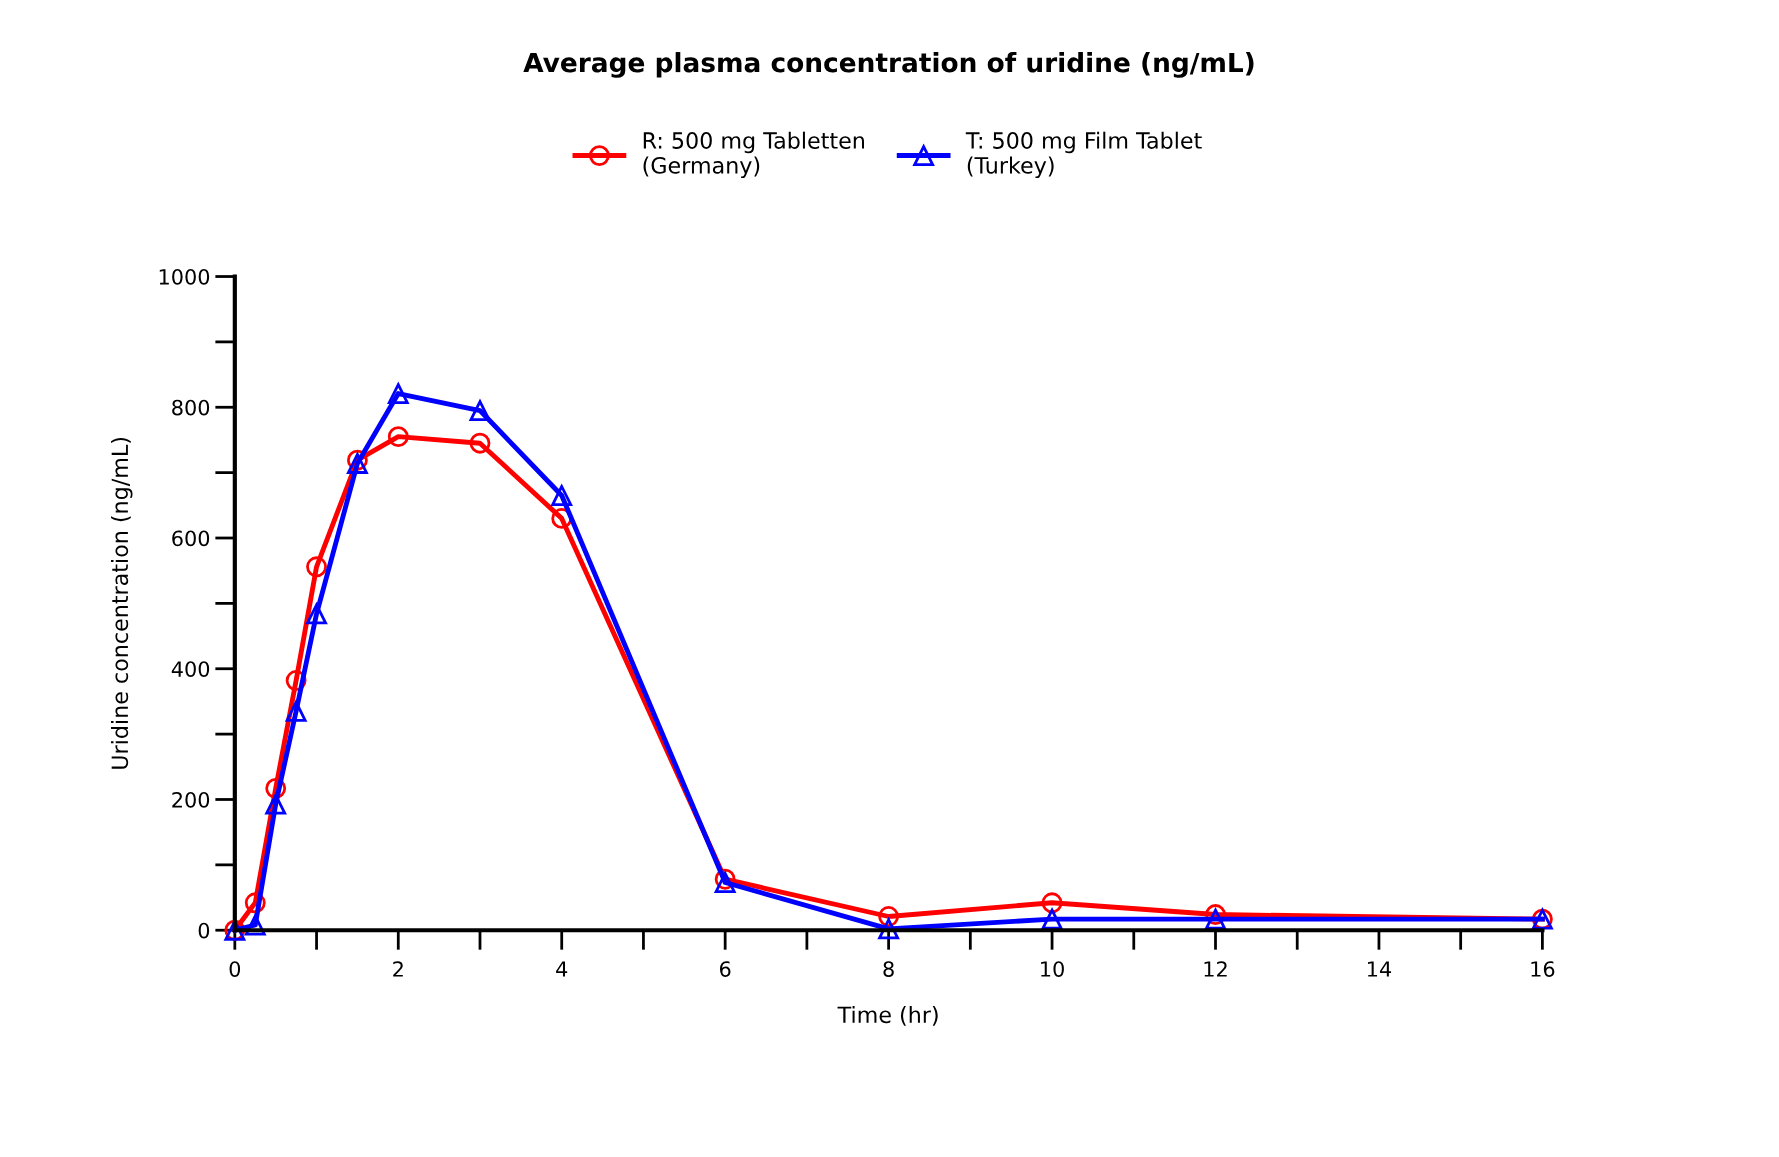 The image size is (1779, 1157). What do you see at coordinates (1052, 969) in the screenshot?
I see `x-tick-label: 10` at bounding box center [1052, 969].